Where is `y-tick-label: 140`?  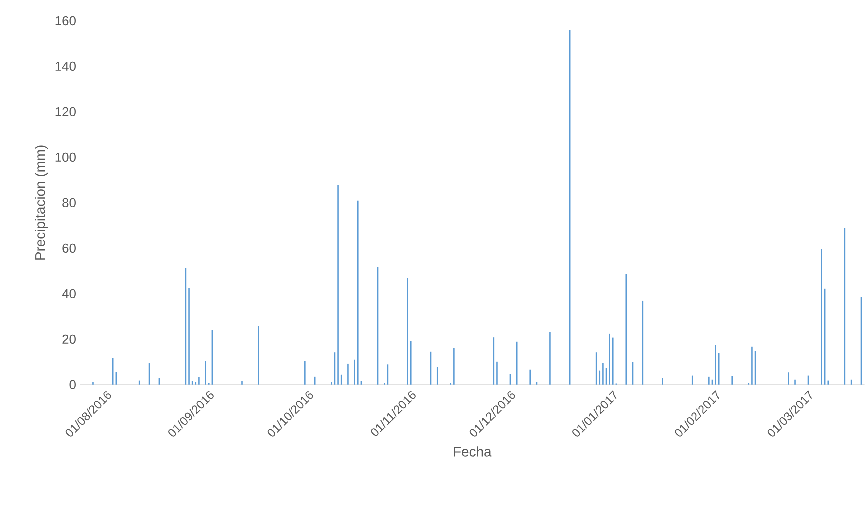 y-tick-label: 140 is located at coordinates (66, 67).